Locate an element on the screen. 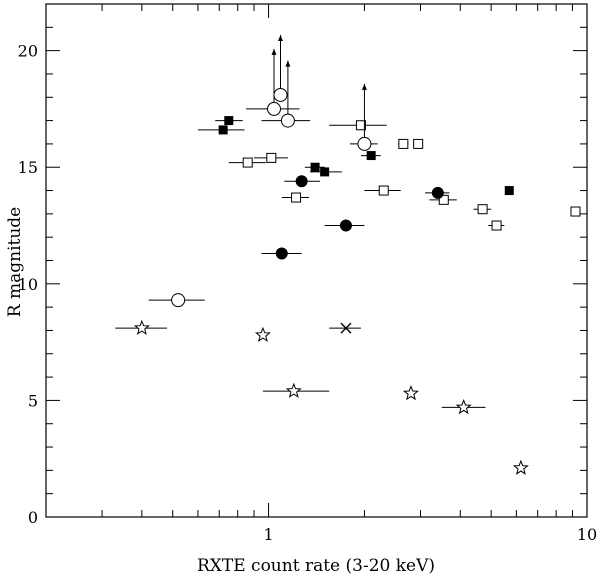  series-filled-circle is located at coordinates (355, 217).